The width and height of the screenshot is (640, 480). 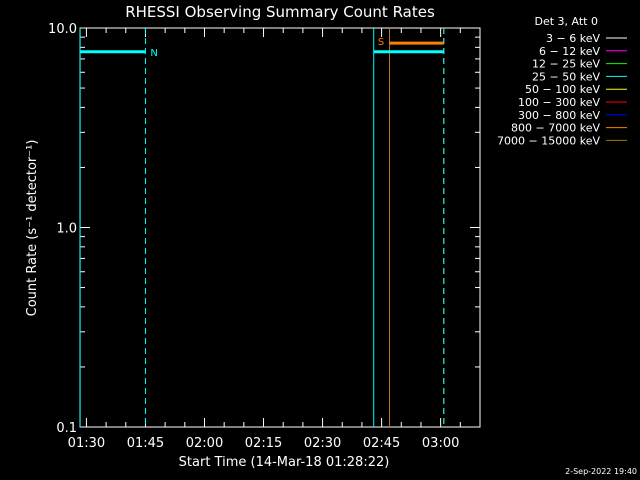 I want to click on legend-label: 800 − 7000 keV, so click(x=555, y=128).